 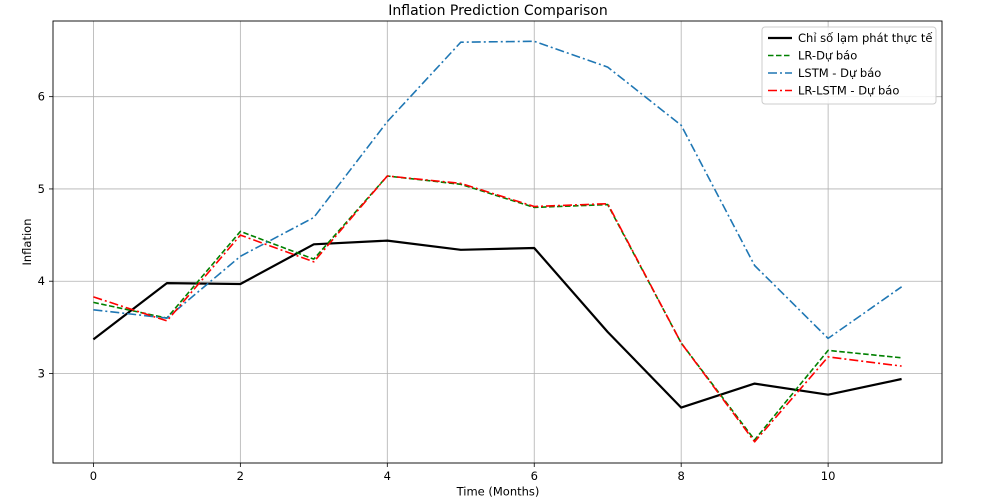 What do you see at coordinates (387, 476) in the screenshot?
I see `x-tick-label: 4` at bounding box center [387, 476].